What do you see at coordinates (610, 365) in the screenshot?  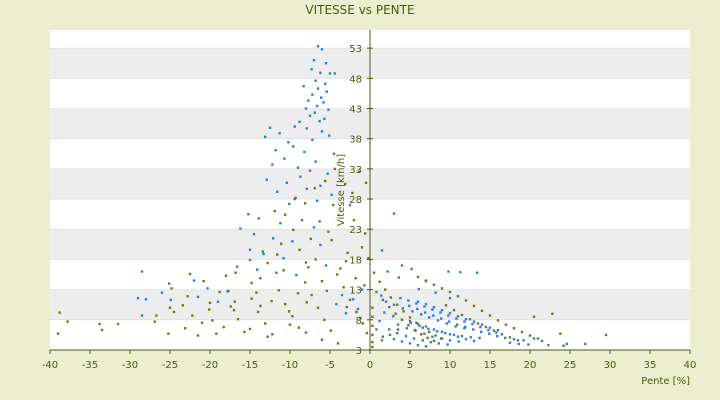 I see `x-tick-label: 30` at bounding box center [610, 365].